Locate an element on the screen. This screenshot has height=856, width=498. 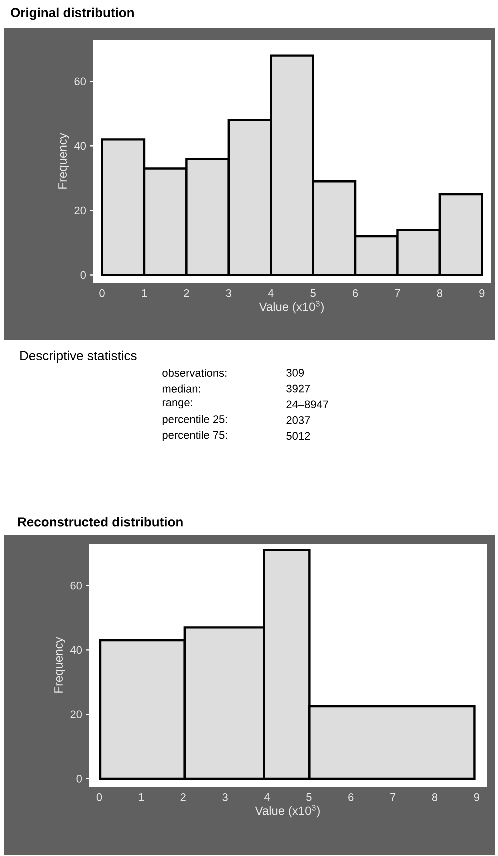
text: range: is located at coordinates (177, 404).